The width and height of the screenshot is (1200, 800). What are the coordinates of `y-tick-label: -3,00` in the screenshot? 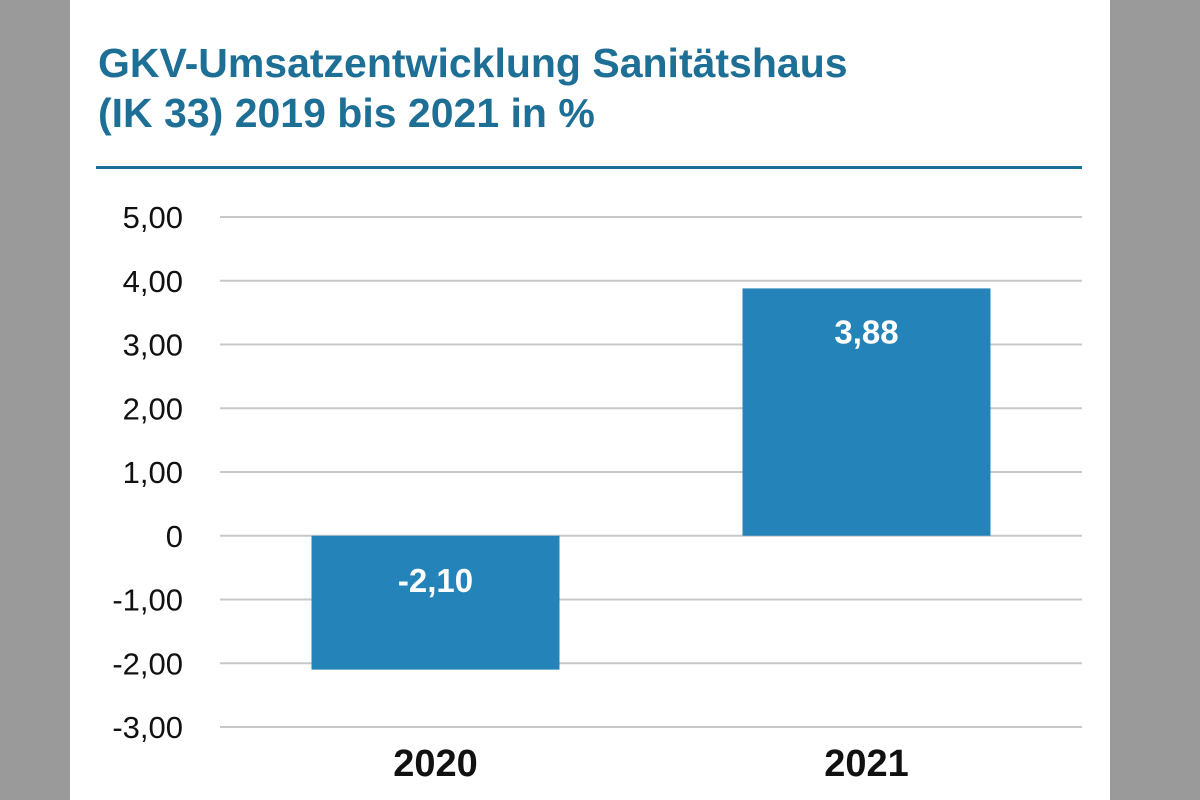 It's located at (147, 727).